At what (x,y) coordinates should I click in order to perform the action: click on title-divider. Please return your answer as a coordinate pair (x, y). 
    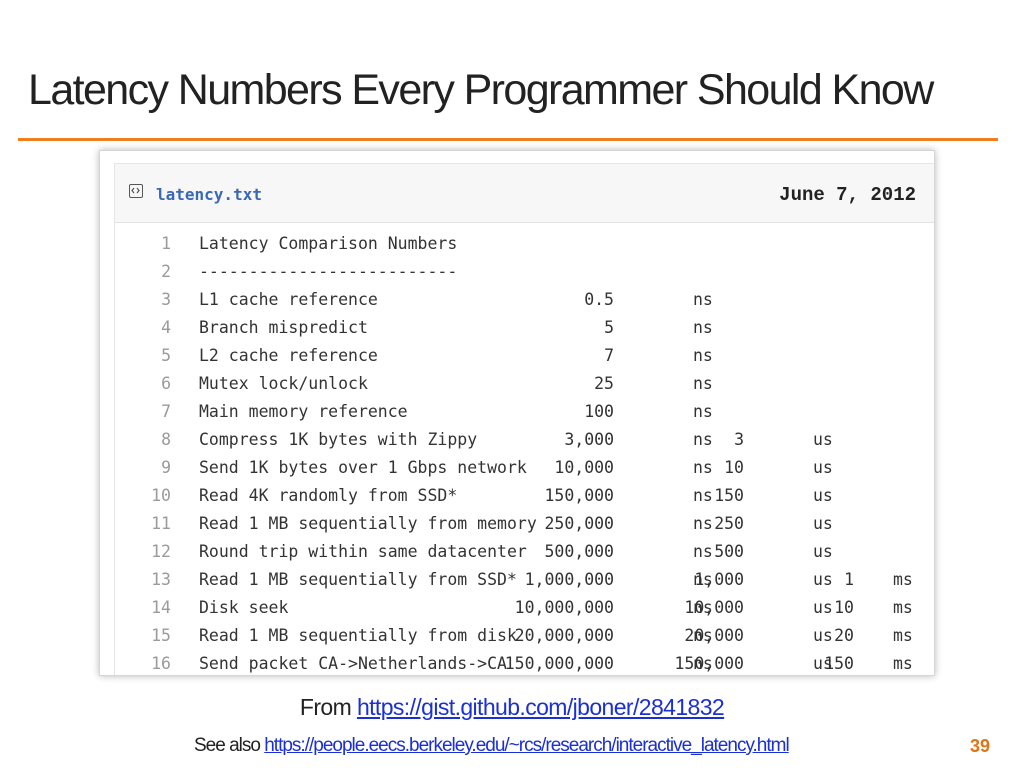
    Looking at the image, I should click on (508, 139).